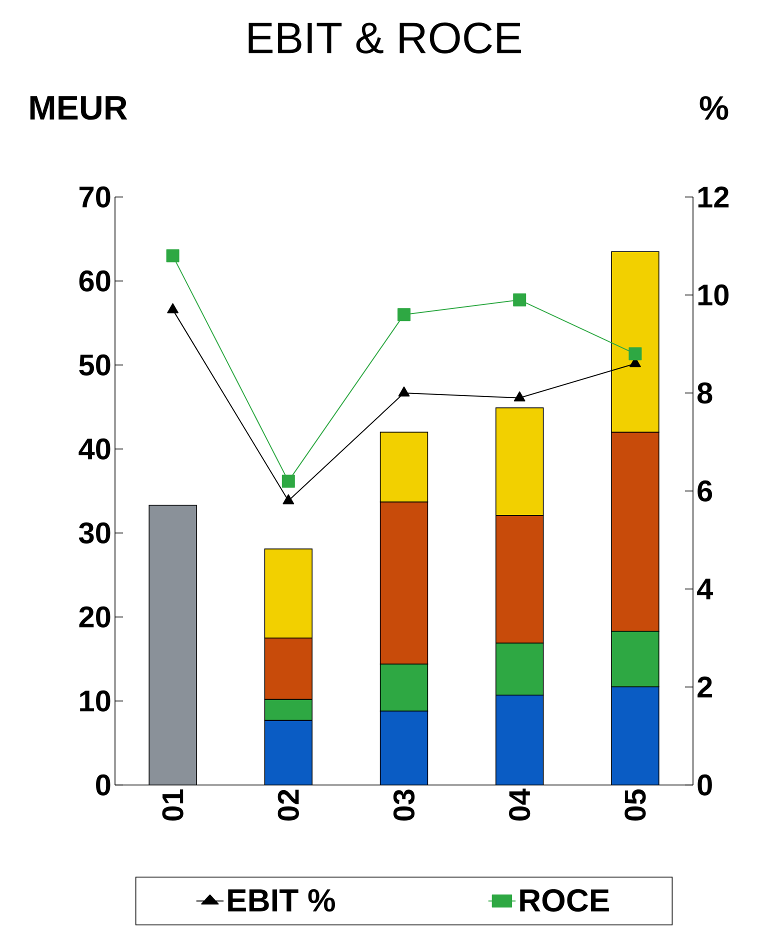  I want to click on y-tick-label: 30, so click(94, 533).